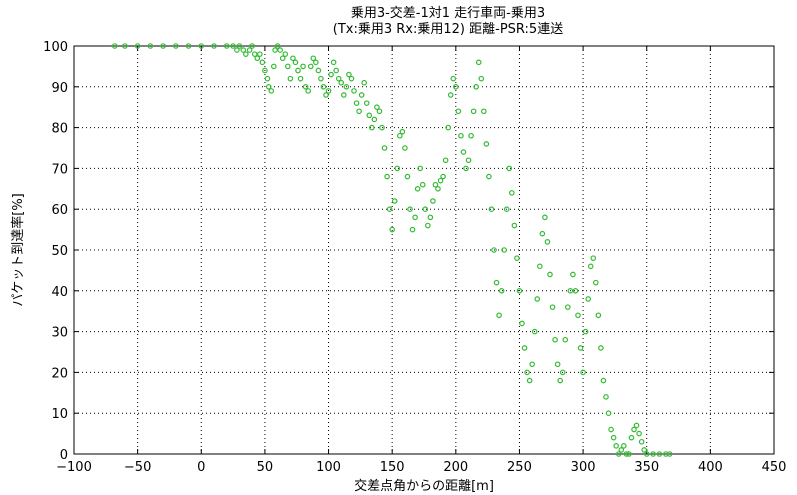 The height and width of the screenshot is (495, 797). I want to click on y-tick-label: 60, so click(59, 210).